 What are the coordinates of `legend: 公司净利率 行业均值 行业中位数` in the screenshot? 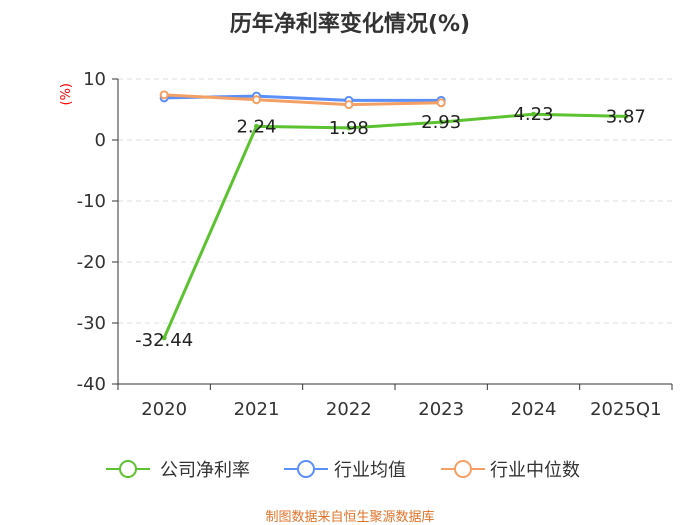 It's located at (343, 470).